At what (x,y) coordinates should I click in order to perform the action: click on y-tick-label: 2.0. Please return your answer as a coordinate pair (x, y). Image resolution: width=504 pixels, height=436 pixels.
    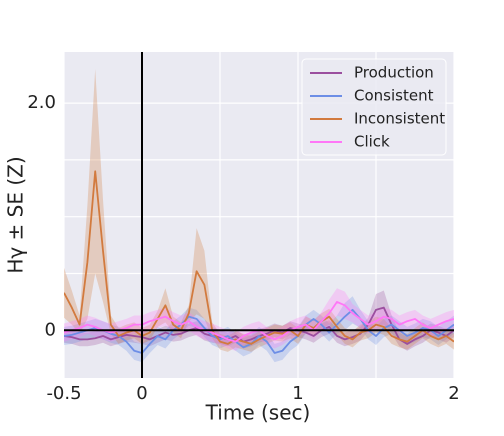
    Looking at the image, I should click on (41, 102).